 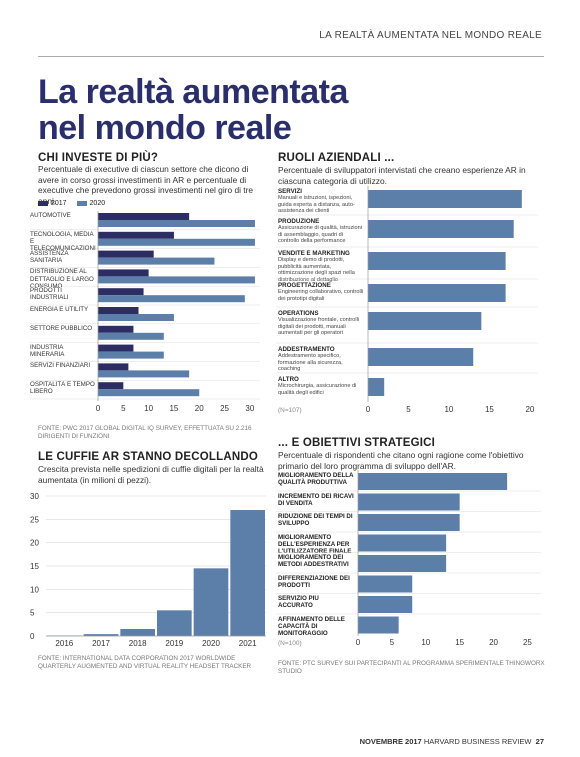 I want to click on x-tick-label: 30, so click(x=249, y=408).